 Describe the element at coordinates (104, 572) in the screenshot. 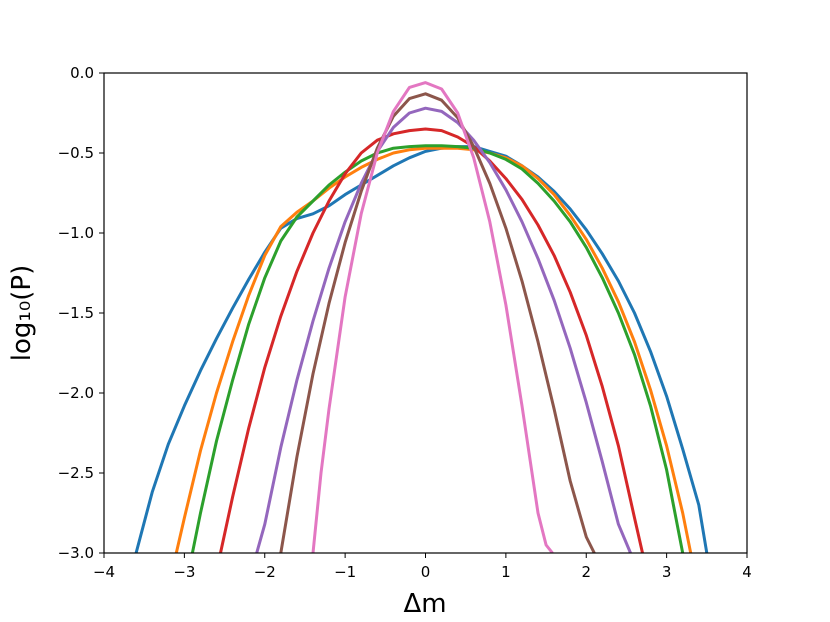

I see `x-tick-label: −4` at that location.